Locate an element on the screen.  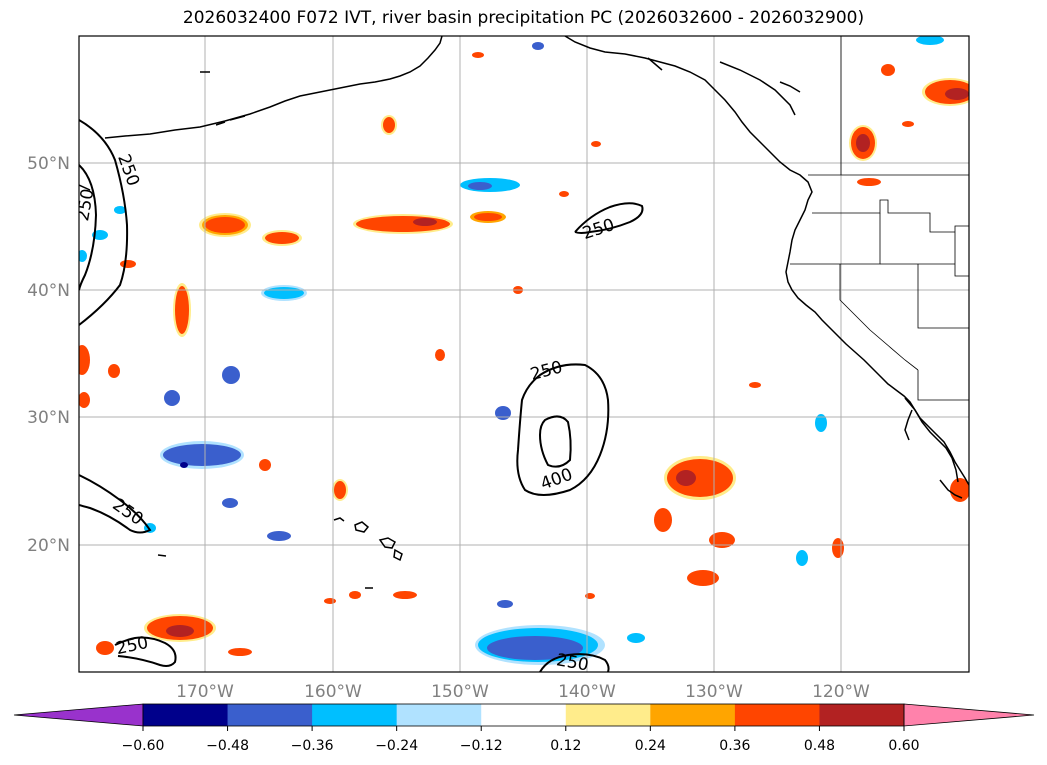
lon-label: 120°W is located at coordinates (841, 692).